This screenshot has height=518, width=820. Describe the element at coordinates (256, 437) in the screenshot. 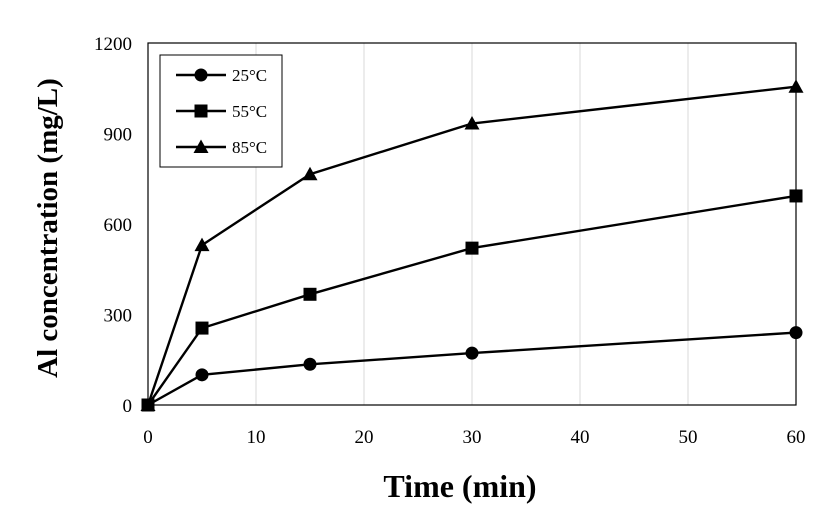

I see `x-tick-label-10: 10` at that location.